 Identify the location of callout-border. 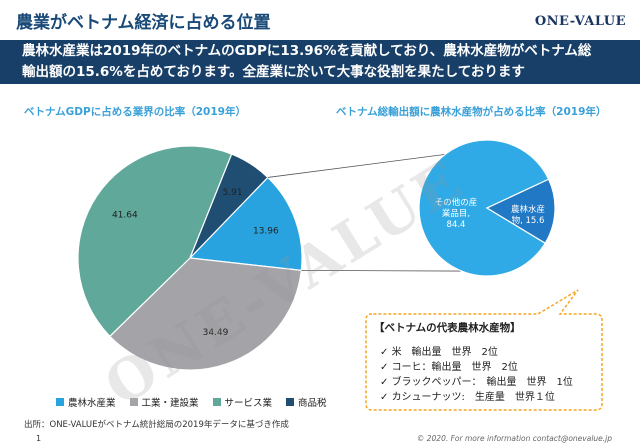
(484, 350).